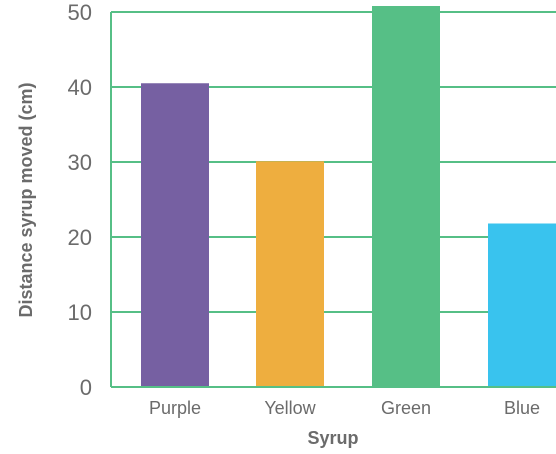 This screenshot has height=454, width=556. What do you see at coordinates (522, 408) in the screenshot?
I see `x-category-label-blue: Blue` at bounding box center [522, 408].